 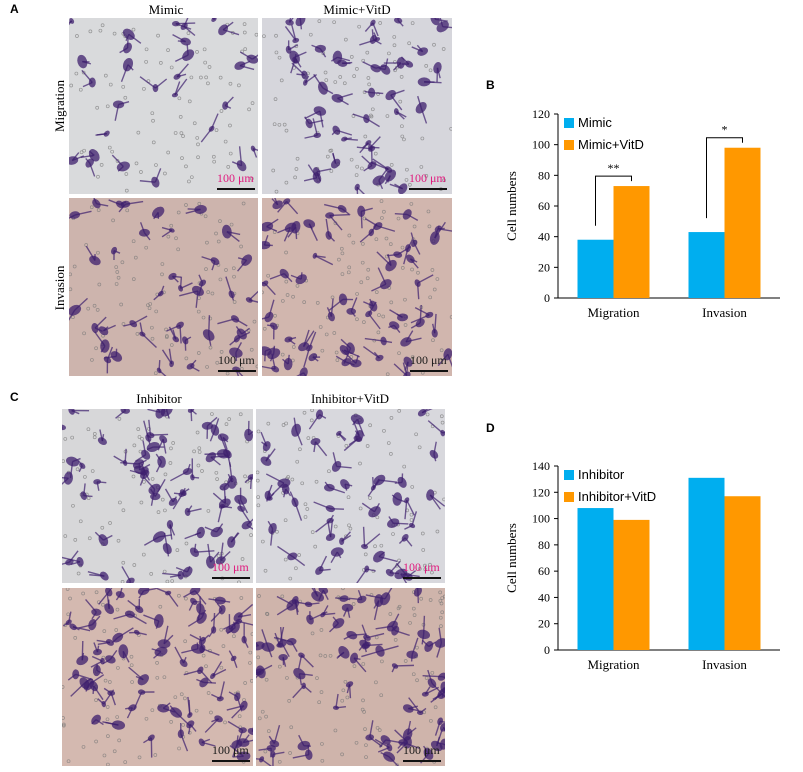 I want to click on y-tick-label: 120, so click(x=541, y=114).